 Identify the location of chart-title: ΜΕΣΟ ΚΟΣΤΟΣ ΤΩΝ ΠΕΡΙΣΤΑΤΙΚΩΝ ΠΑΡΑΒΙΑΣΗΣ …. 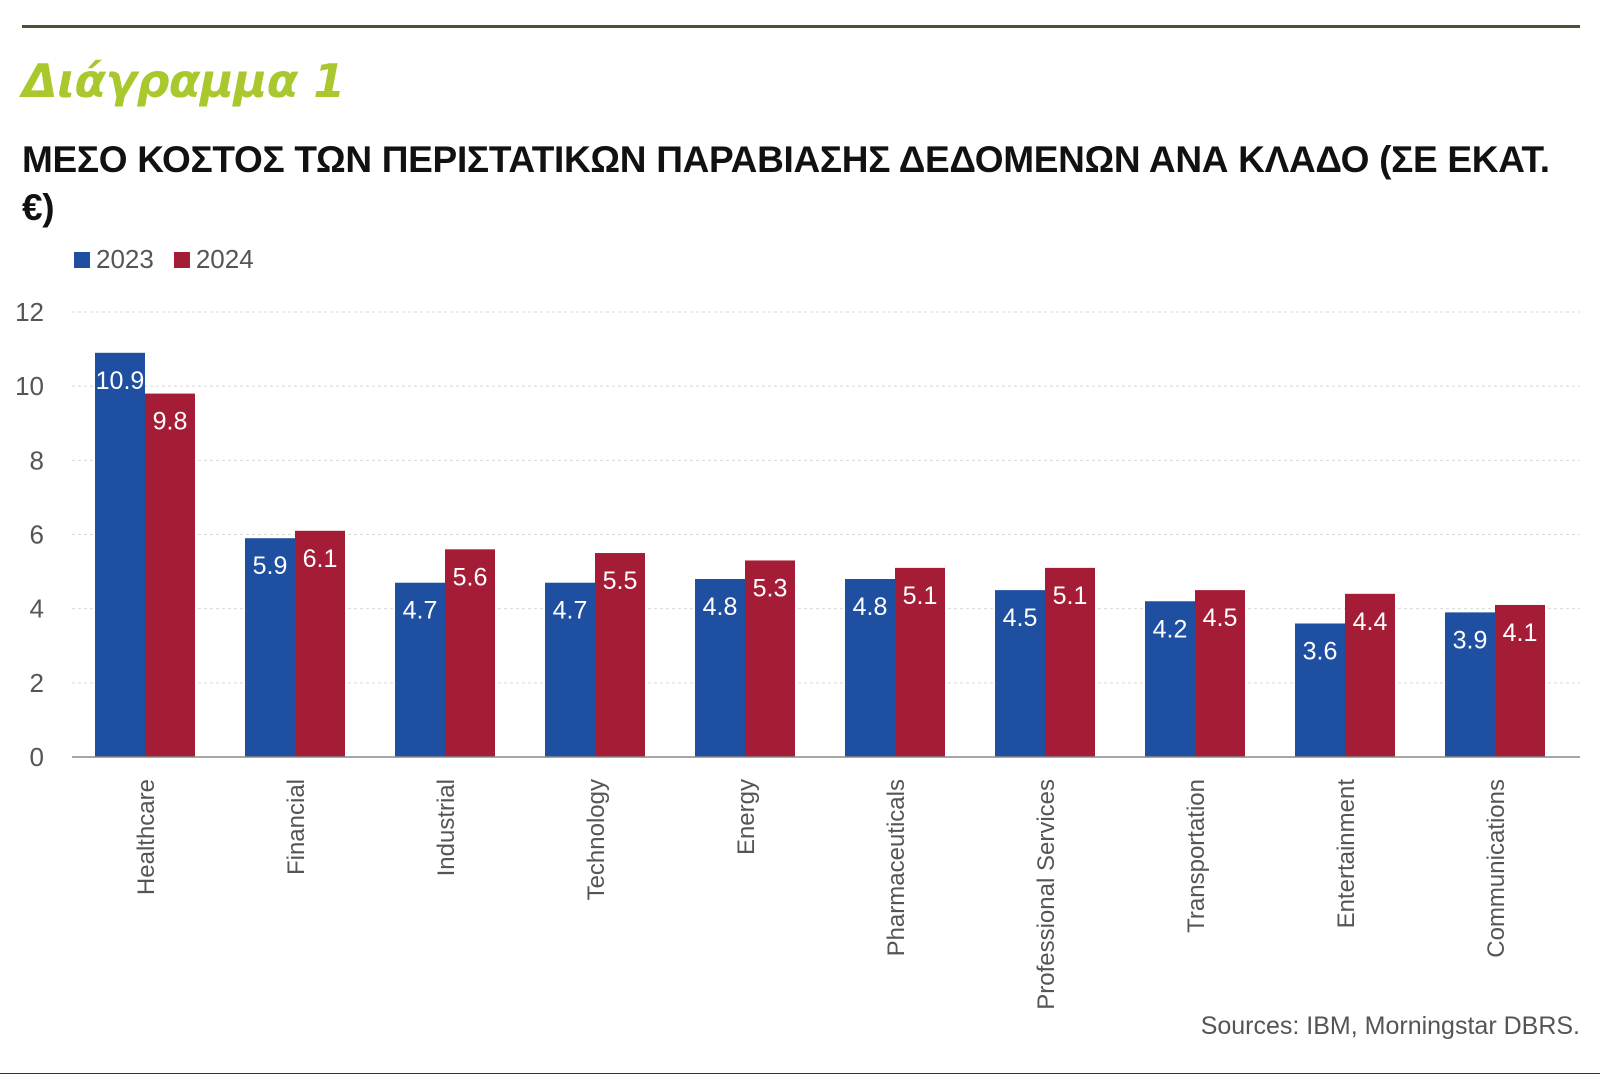
(786, 183).